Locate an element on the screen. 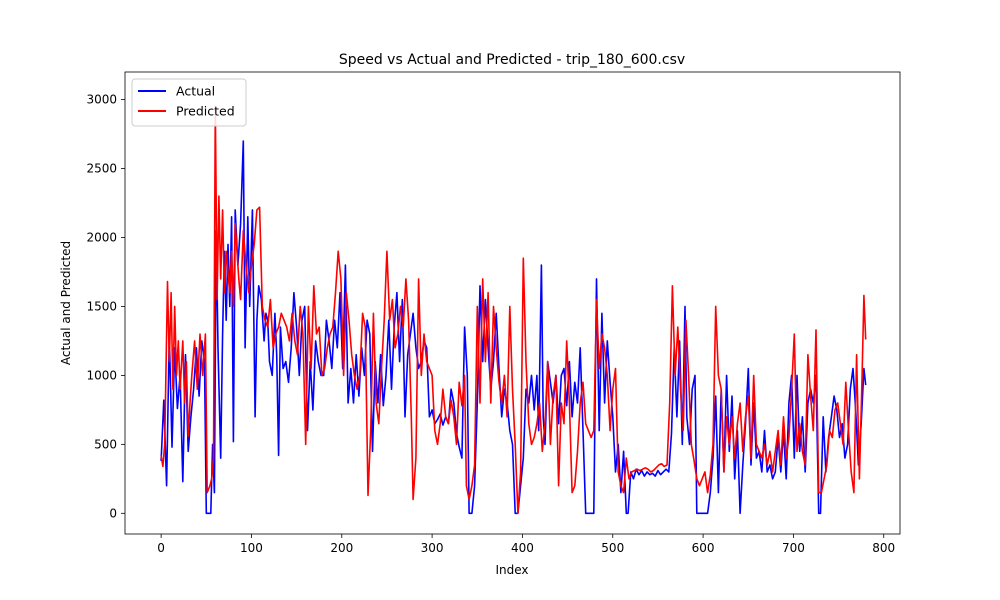 The image size is (1000, 600). x-axis-label: Index is located at coordinates (511, 570).